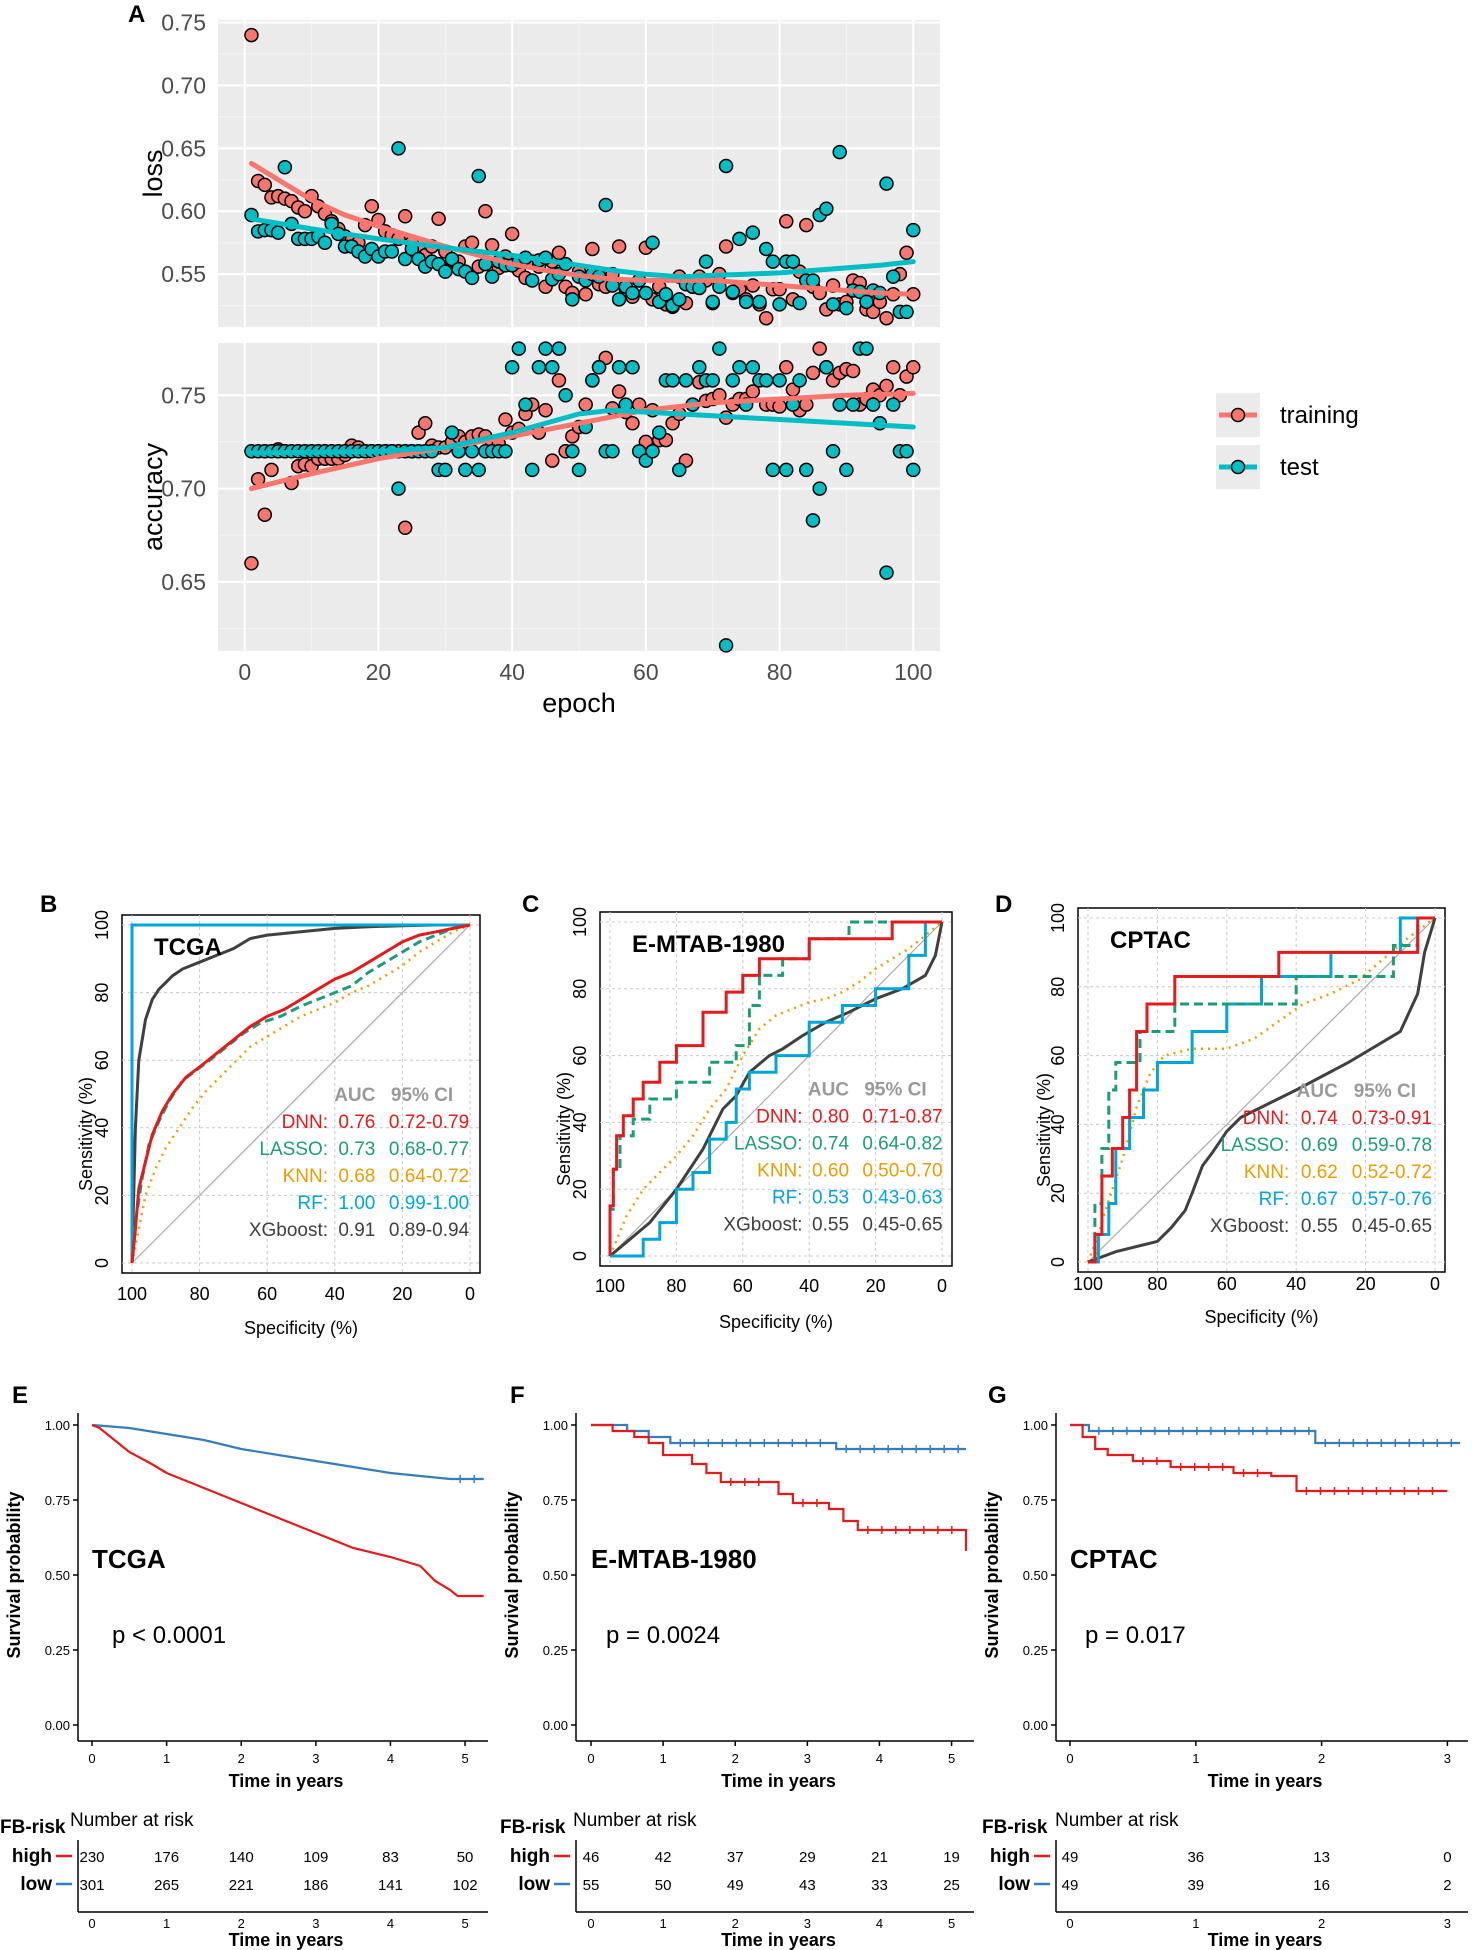 The width and height of the screenshot is (1477, 1950). What do you see at coordinates (830, 1198) in the screenshot?
I see `auc-value: 0.53` at bounding box center [830, 1198].